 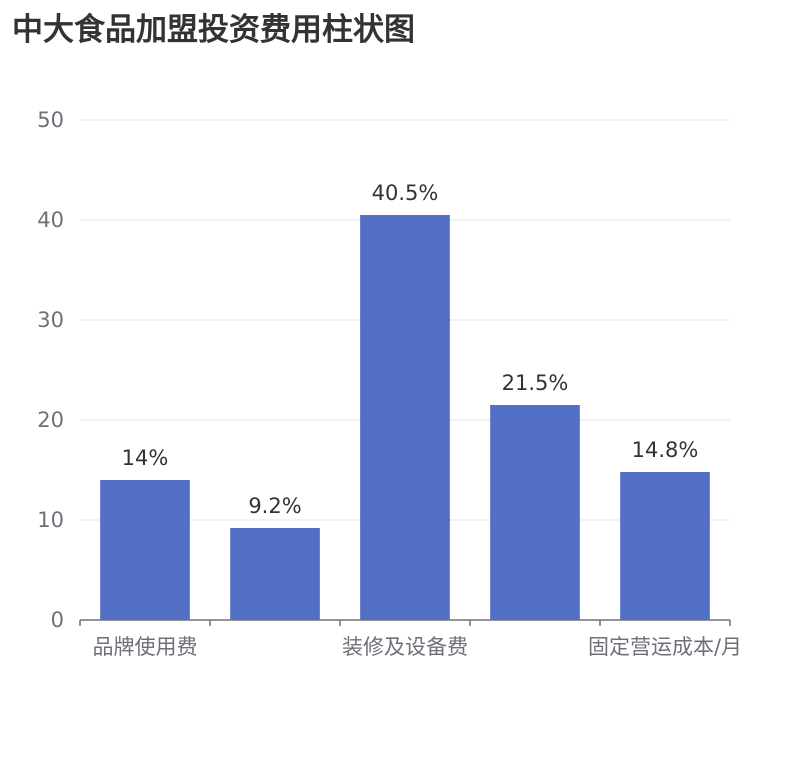 I want to click on bar-value-label: 14%, so click(x=145, y=458).